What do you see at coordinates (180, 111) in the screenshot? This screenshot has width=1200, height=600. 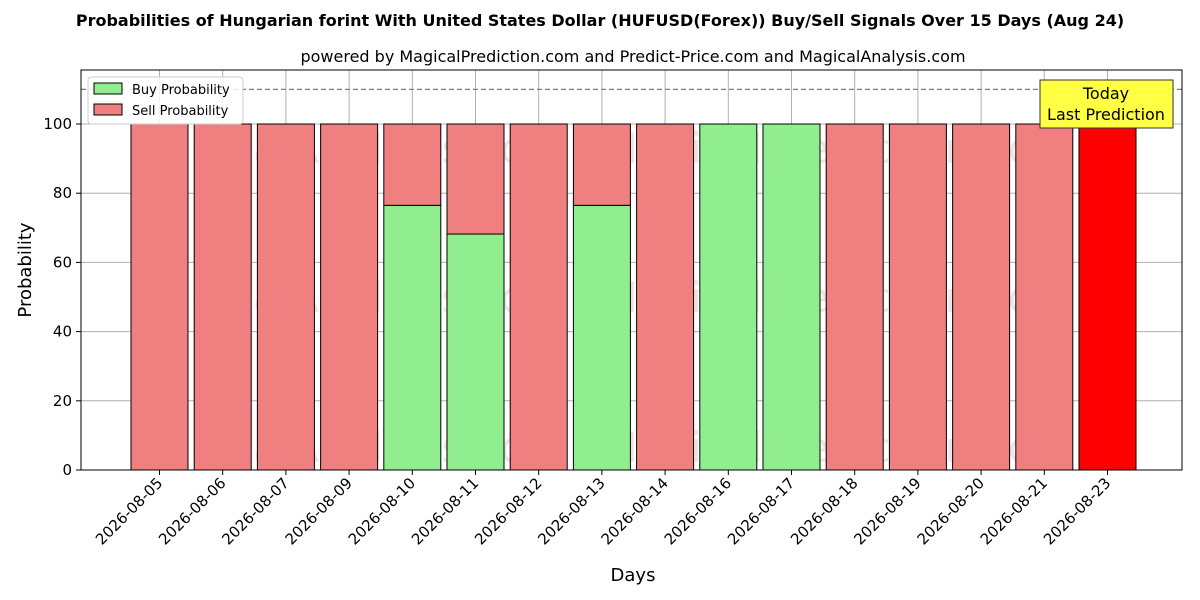 I see `legend-label-sell: Sell Probability` at bounding box center [180, 111].